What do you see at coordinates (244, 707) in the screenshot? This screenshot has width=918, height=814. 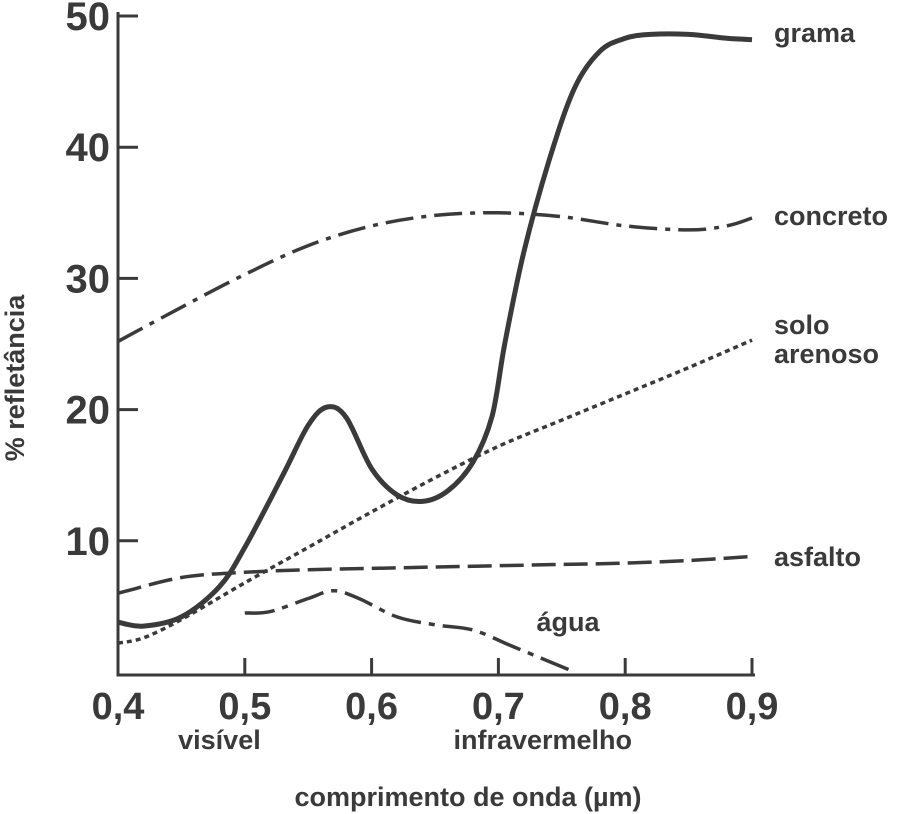 I see `x-tick-label: 0,5` at bounding box center [244, 707].